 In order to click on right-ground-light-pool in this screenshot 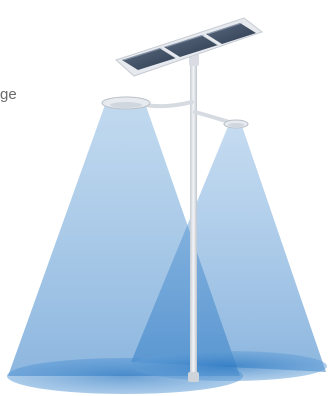, I will do `click(229, 366)`.